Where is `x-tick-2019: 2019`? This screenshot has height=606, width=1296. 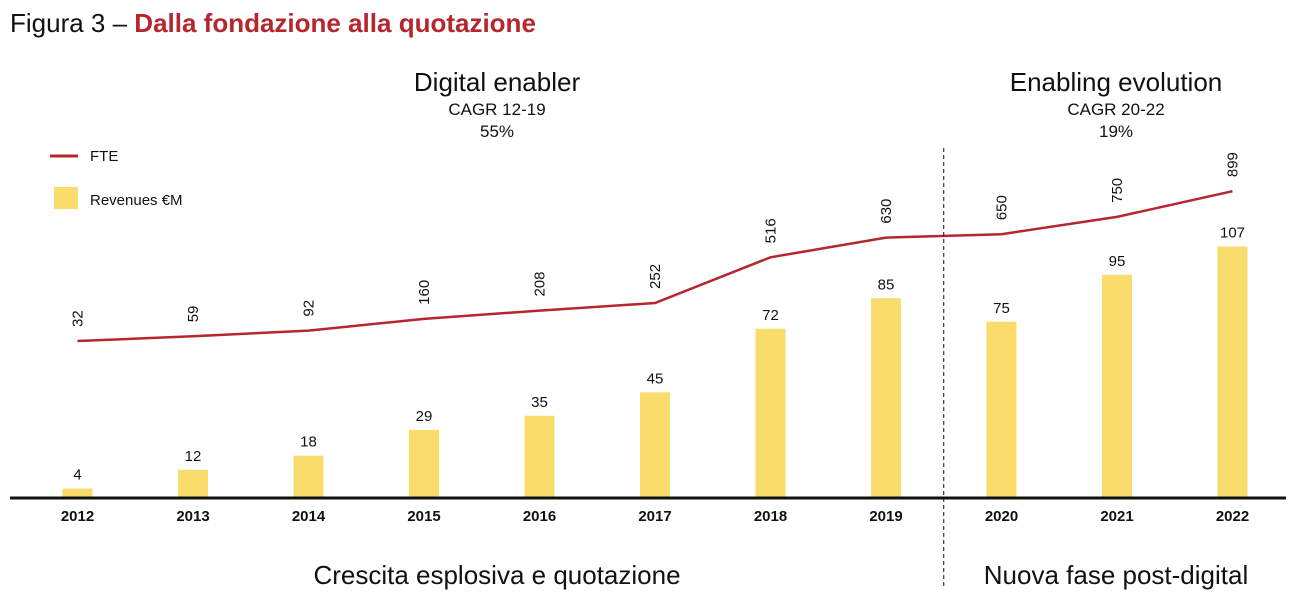 x-tick-2019: 2019 is located at coordinates (885, 516).